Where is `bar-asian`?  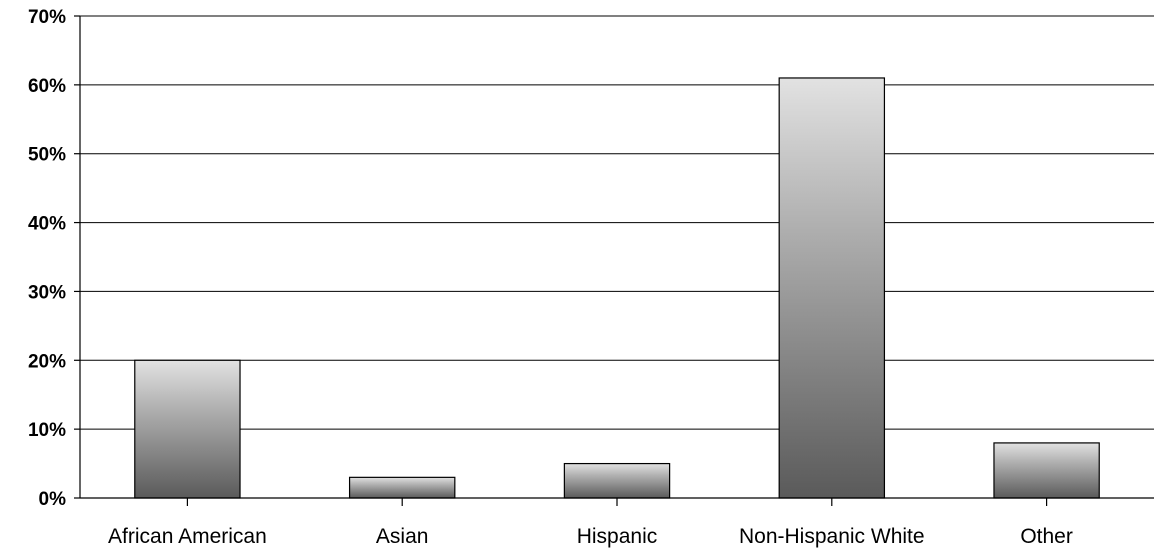
bar-asian is located at coordinates (402, 487).